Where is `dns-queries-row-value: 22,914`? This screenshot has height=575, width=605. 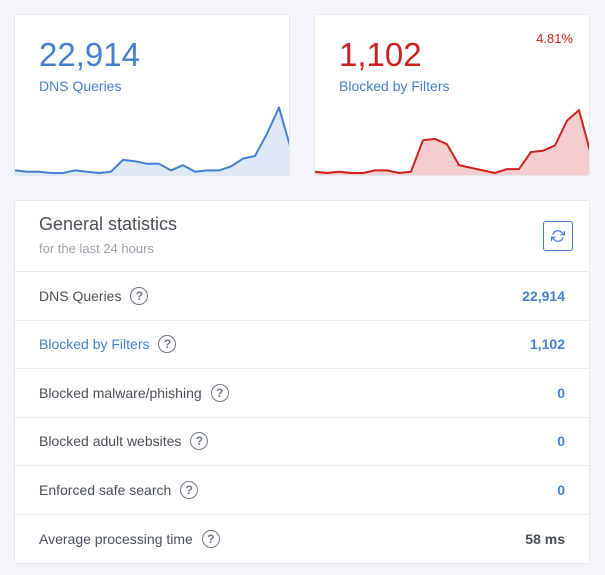
dns-queries-row-value: 22,914 is located at coordinates (543, 295).